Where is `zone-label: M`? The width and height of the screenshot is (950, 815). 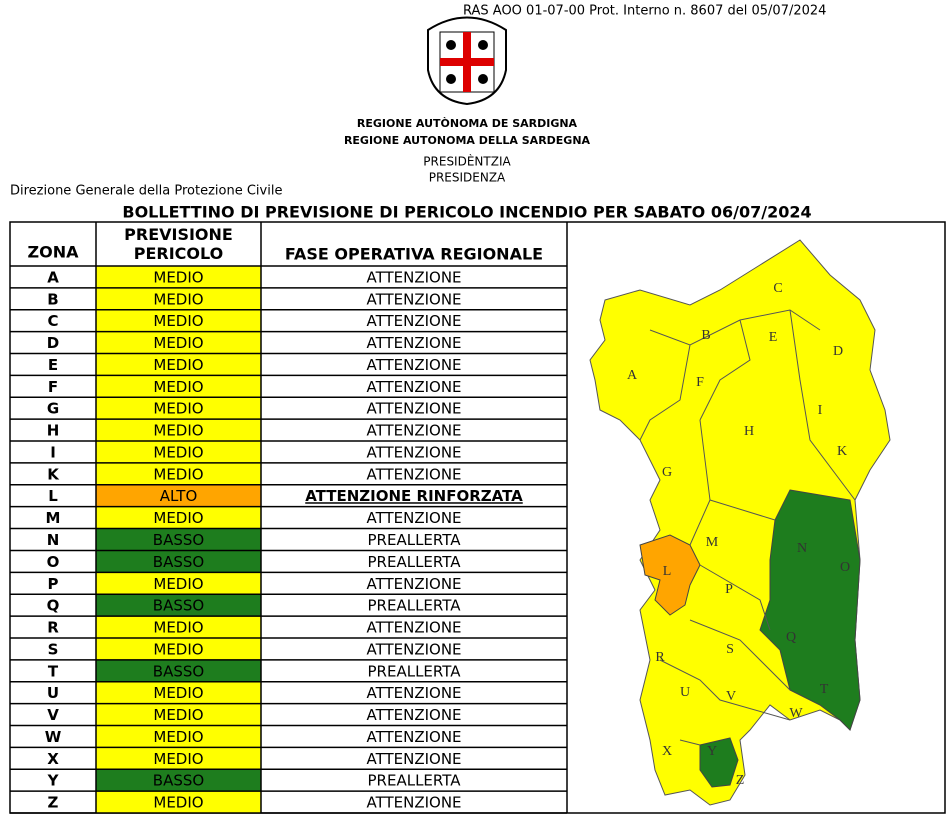
zone-label: M is located at coordinates (712, 542).